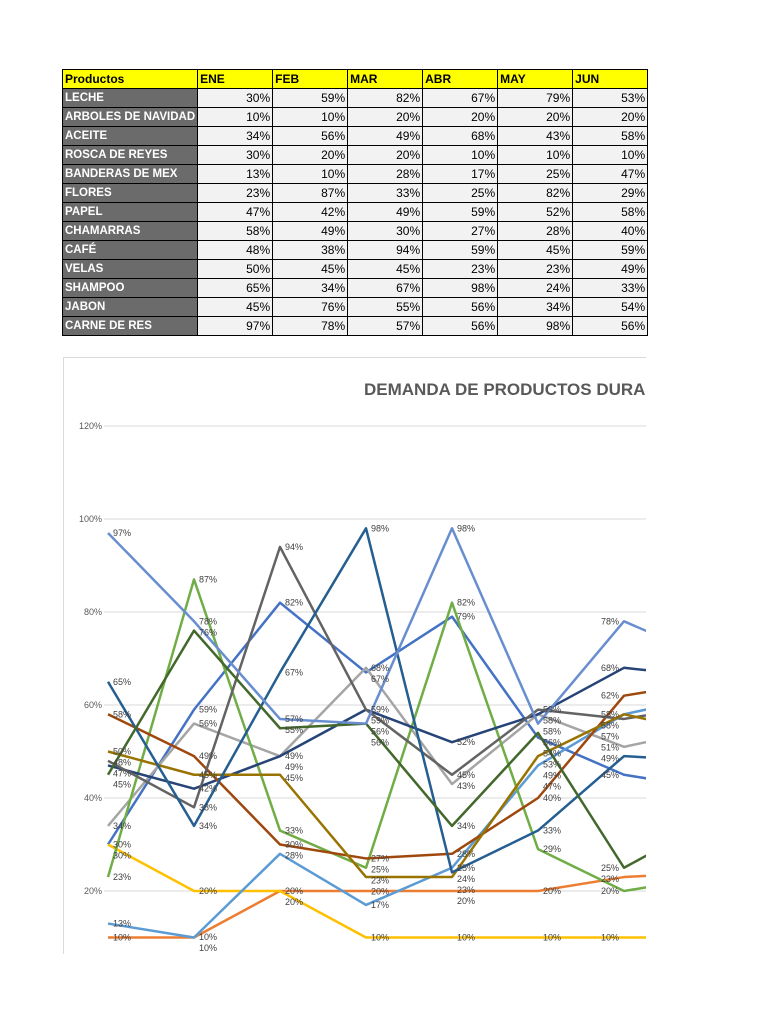 Image resolution: width=768 pixels, height=1024 pixels. Describe the element at coordinates (130, 174) in the screenshot. I see `product-name-cell: BANDERAS DE MEX` at that location.